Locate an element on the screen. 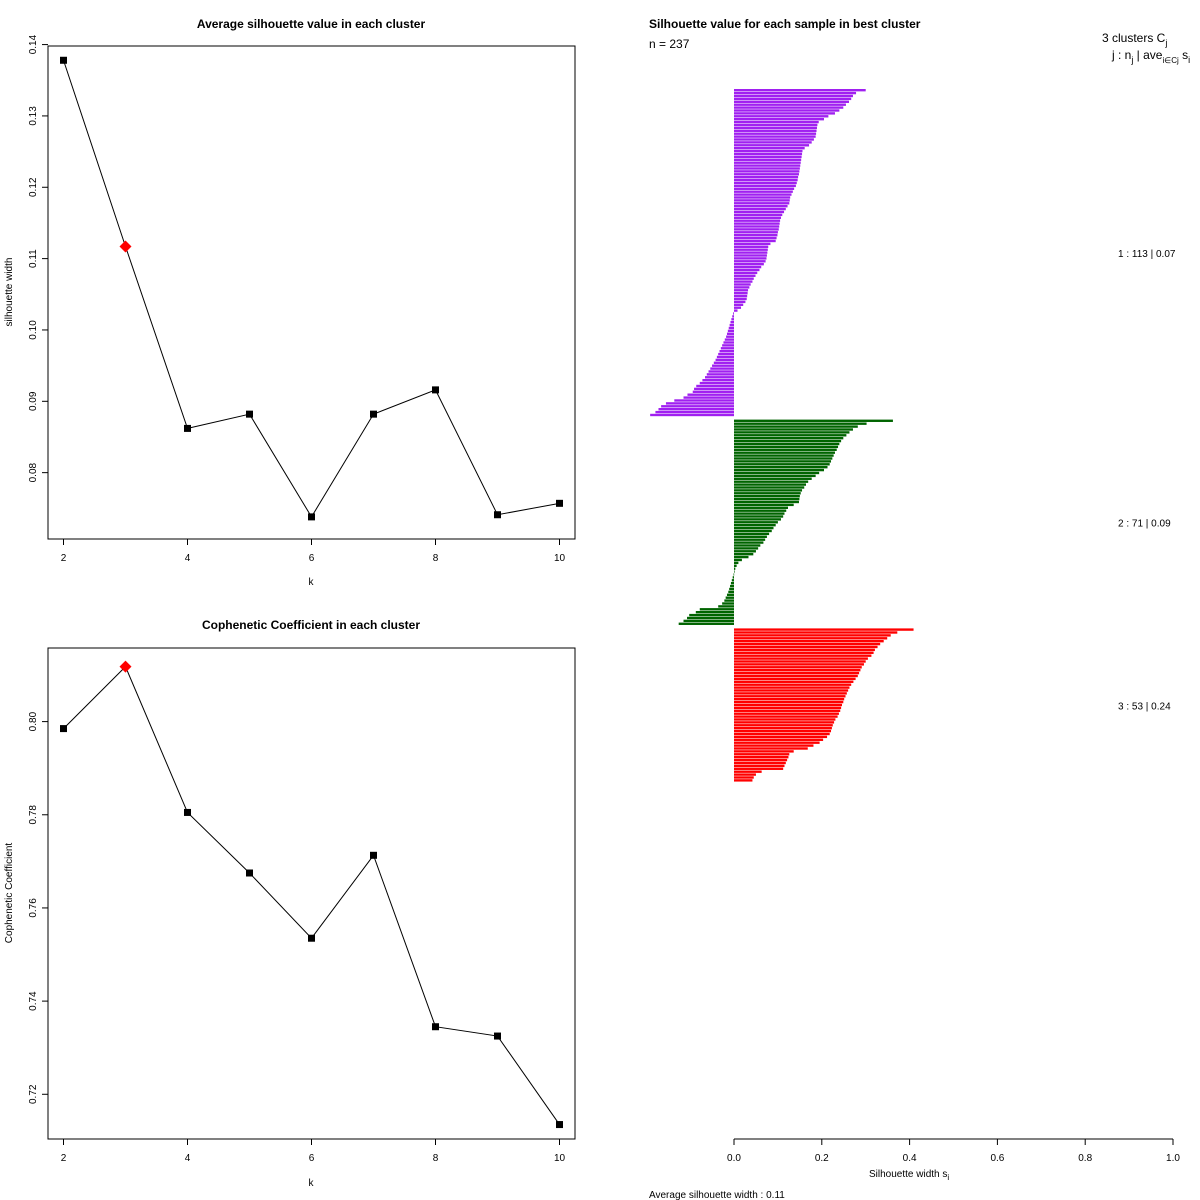 The image size is (1200, 1200). cophenetic-xtick-label: 6 is located at coordinates (312, 1158).